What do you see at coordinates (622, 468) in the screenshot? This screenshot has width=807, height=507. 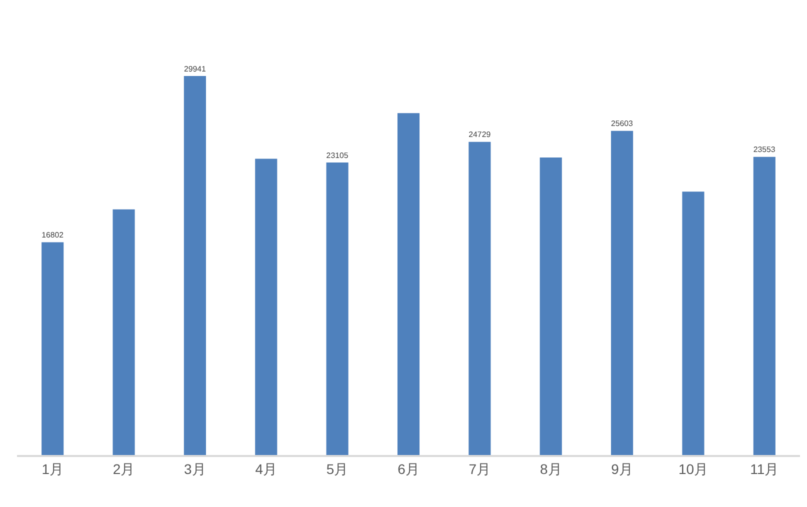 I see `x-tick-label: 9月` at bounding box center [622, 468].